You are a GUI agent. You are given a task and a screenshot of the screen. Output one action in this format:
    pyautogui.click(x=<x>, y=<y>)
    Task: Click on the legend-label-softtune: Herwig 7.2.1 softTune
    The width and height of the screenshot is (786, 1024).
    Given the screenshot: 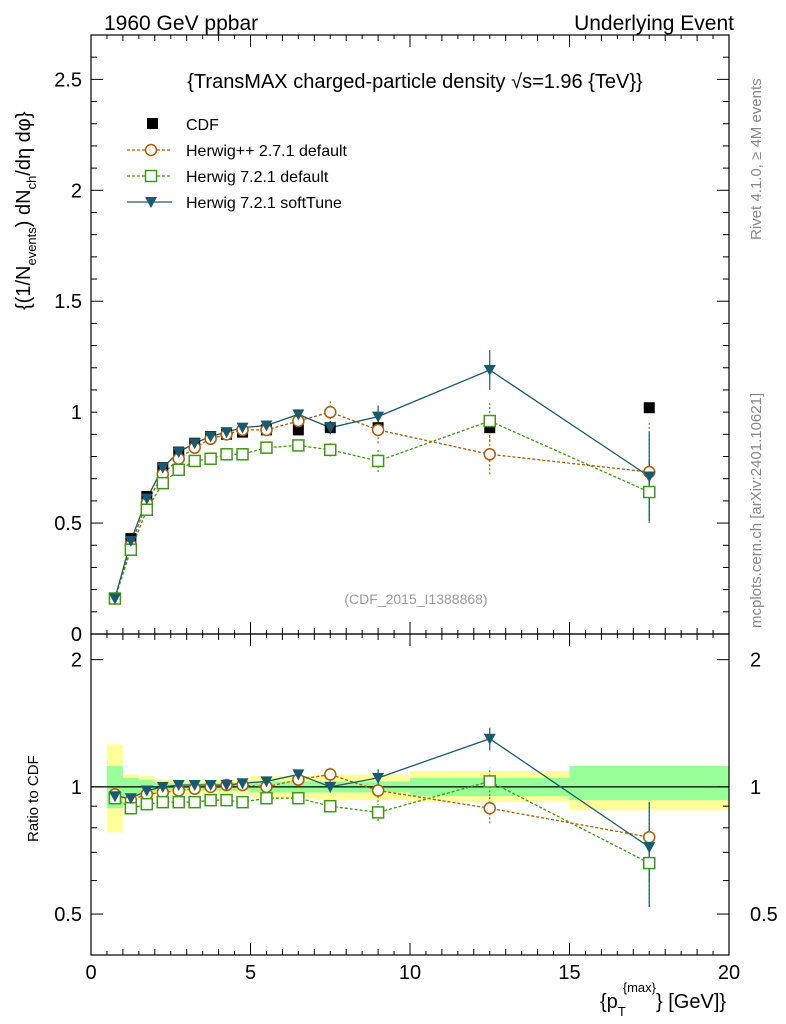 What is the action you would take?
    pyautogui.click(x=264, y=203)
    